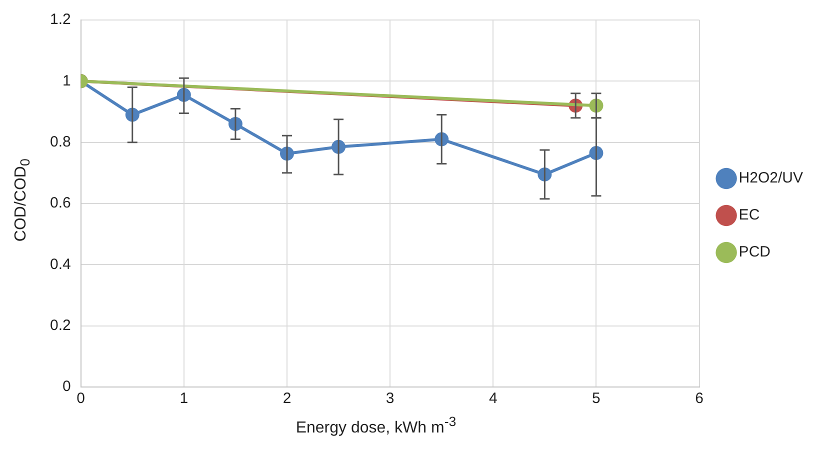  Describe the element at coordinates (60, 141) in the screenshot. I see `y-tick-label: 0.8` at that location.